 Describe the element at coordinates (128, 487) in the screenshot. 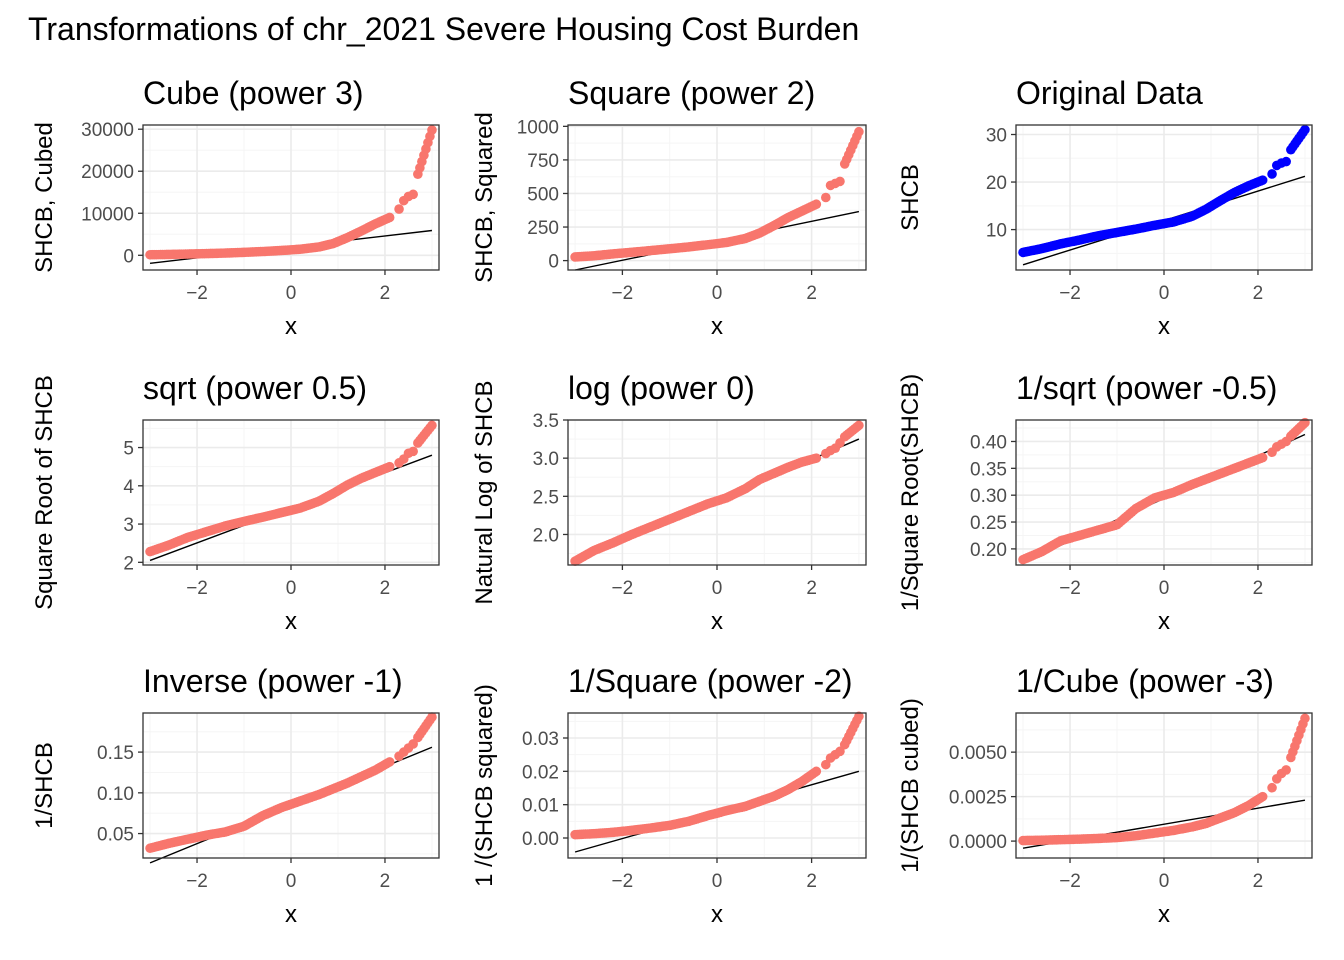

I see `y-tick-label: 4` at that location.